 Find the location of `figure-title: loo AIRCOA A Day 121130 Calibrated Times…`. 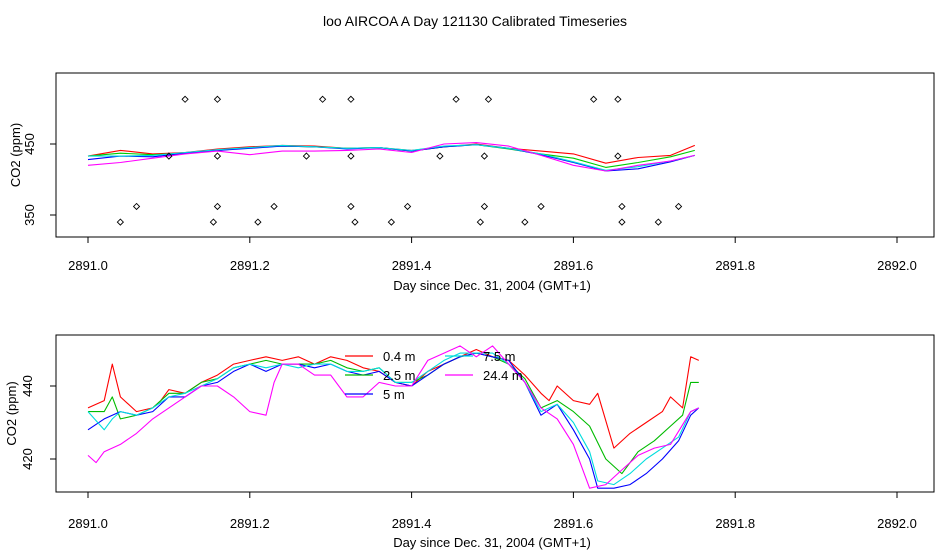

figure-title: loo AIRCOA A Day 121130 Calibrated Times… is located at coordinates (475, 21).